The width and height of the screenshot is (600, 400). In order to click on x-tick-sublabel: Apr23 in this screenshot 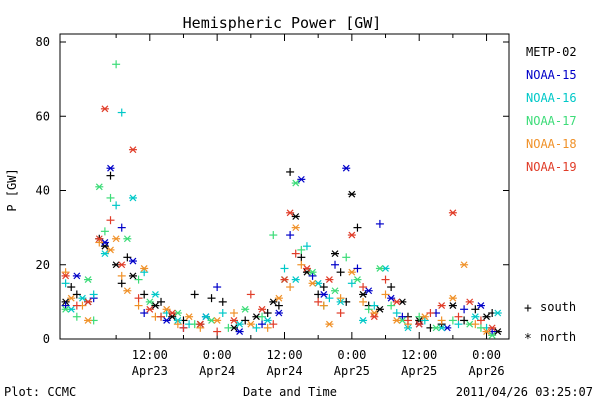, I will do `click(150, 371)`.